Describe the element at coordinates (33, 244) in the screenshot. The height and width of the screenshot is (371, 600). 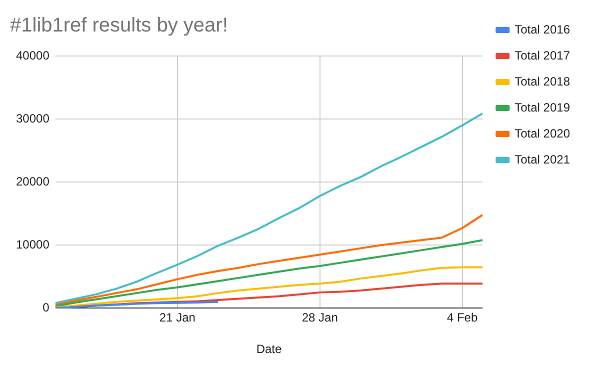
I see `y-tick-label: 10000` at that location.